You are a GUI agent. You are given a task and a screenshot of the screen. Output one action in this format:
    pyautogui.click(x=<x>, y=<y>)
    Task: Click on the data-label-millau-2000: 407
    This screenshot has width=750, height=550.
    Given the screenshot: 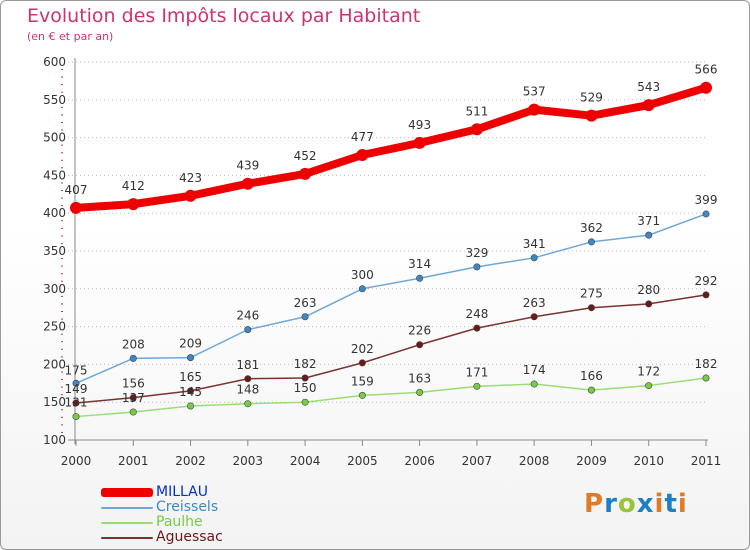 What is the action you would take?
    pyautogui.click(x=76, y=190)
    